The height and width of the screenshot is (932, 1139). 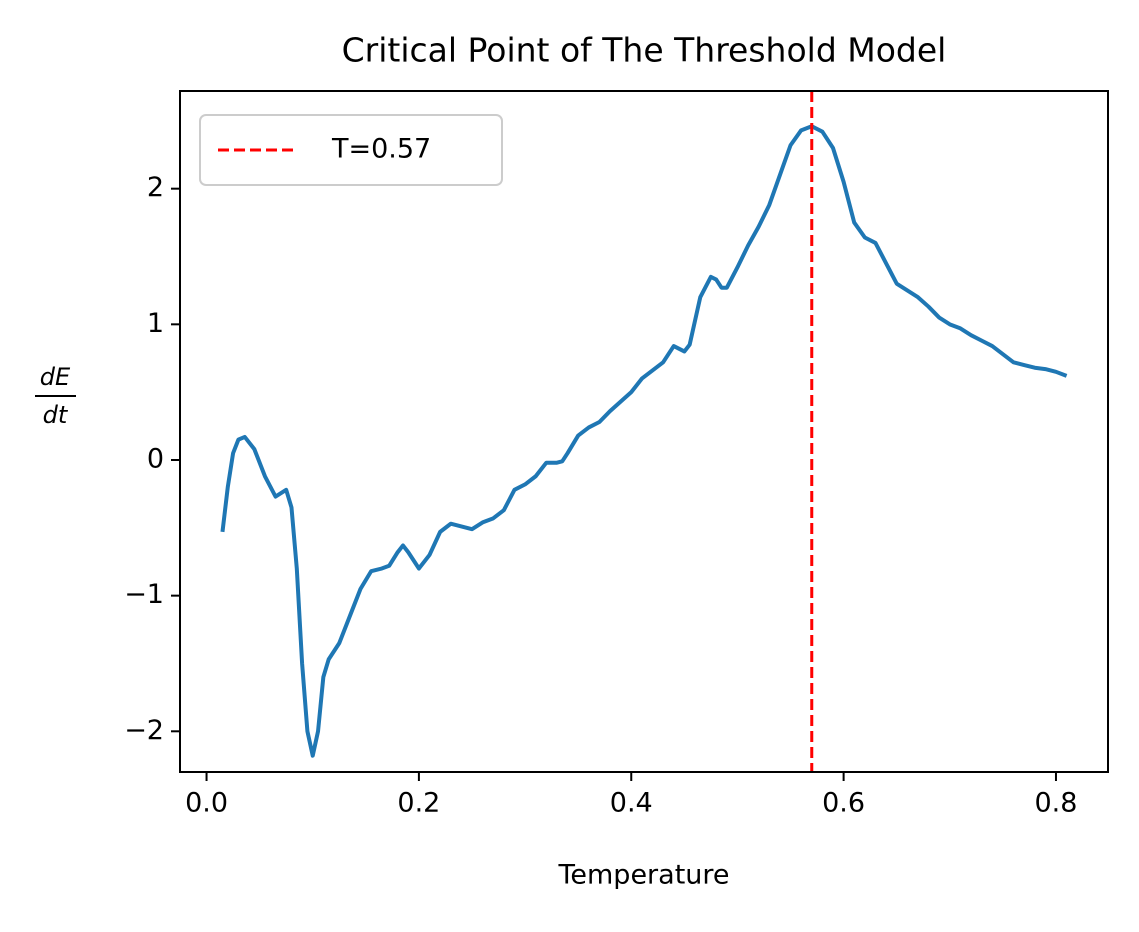 I want to click on y-axis-label: dE, so click(x=55, y=377).